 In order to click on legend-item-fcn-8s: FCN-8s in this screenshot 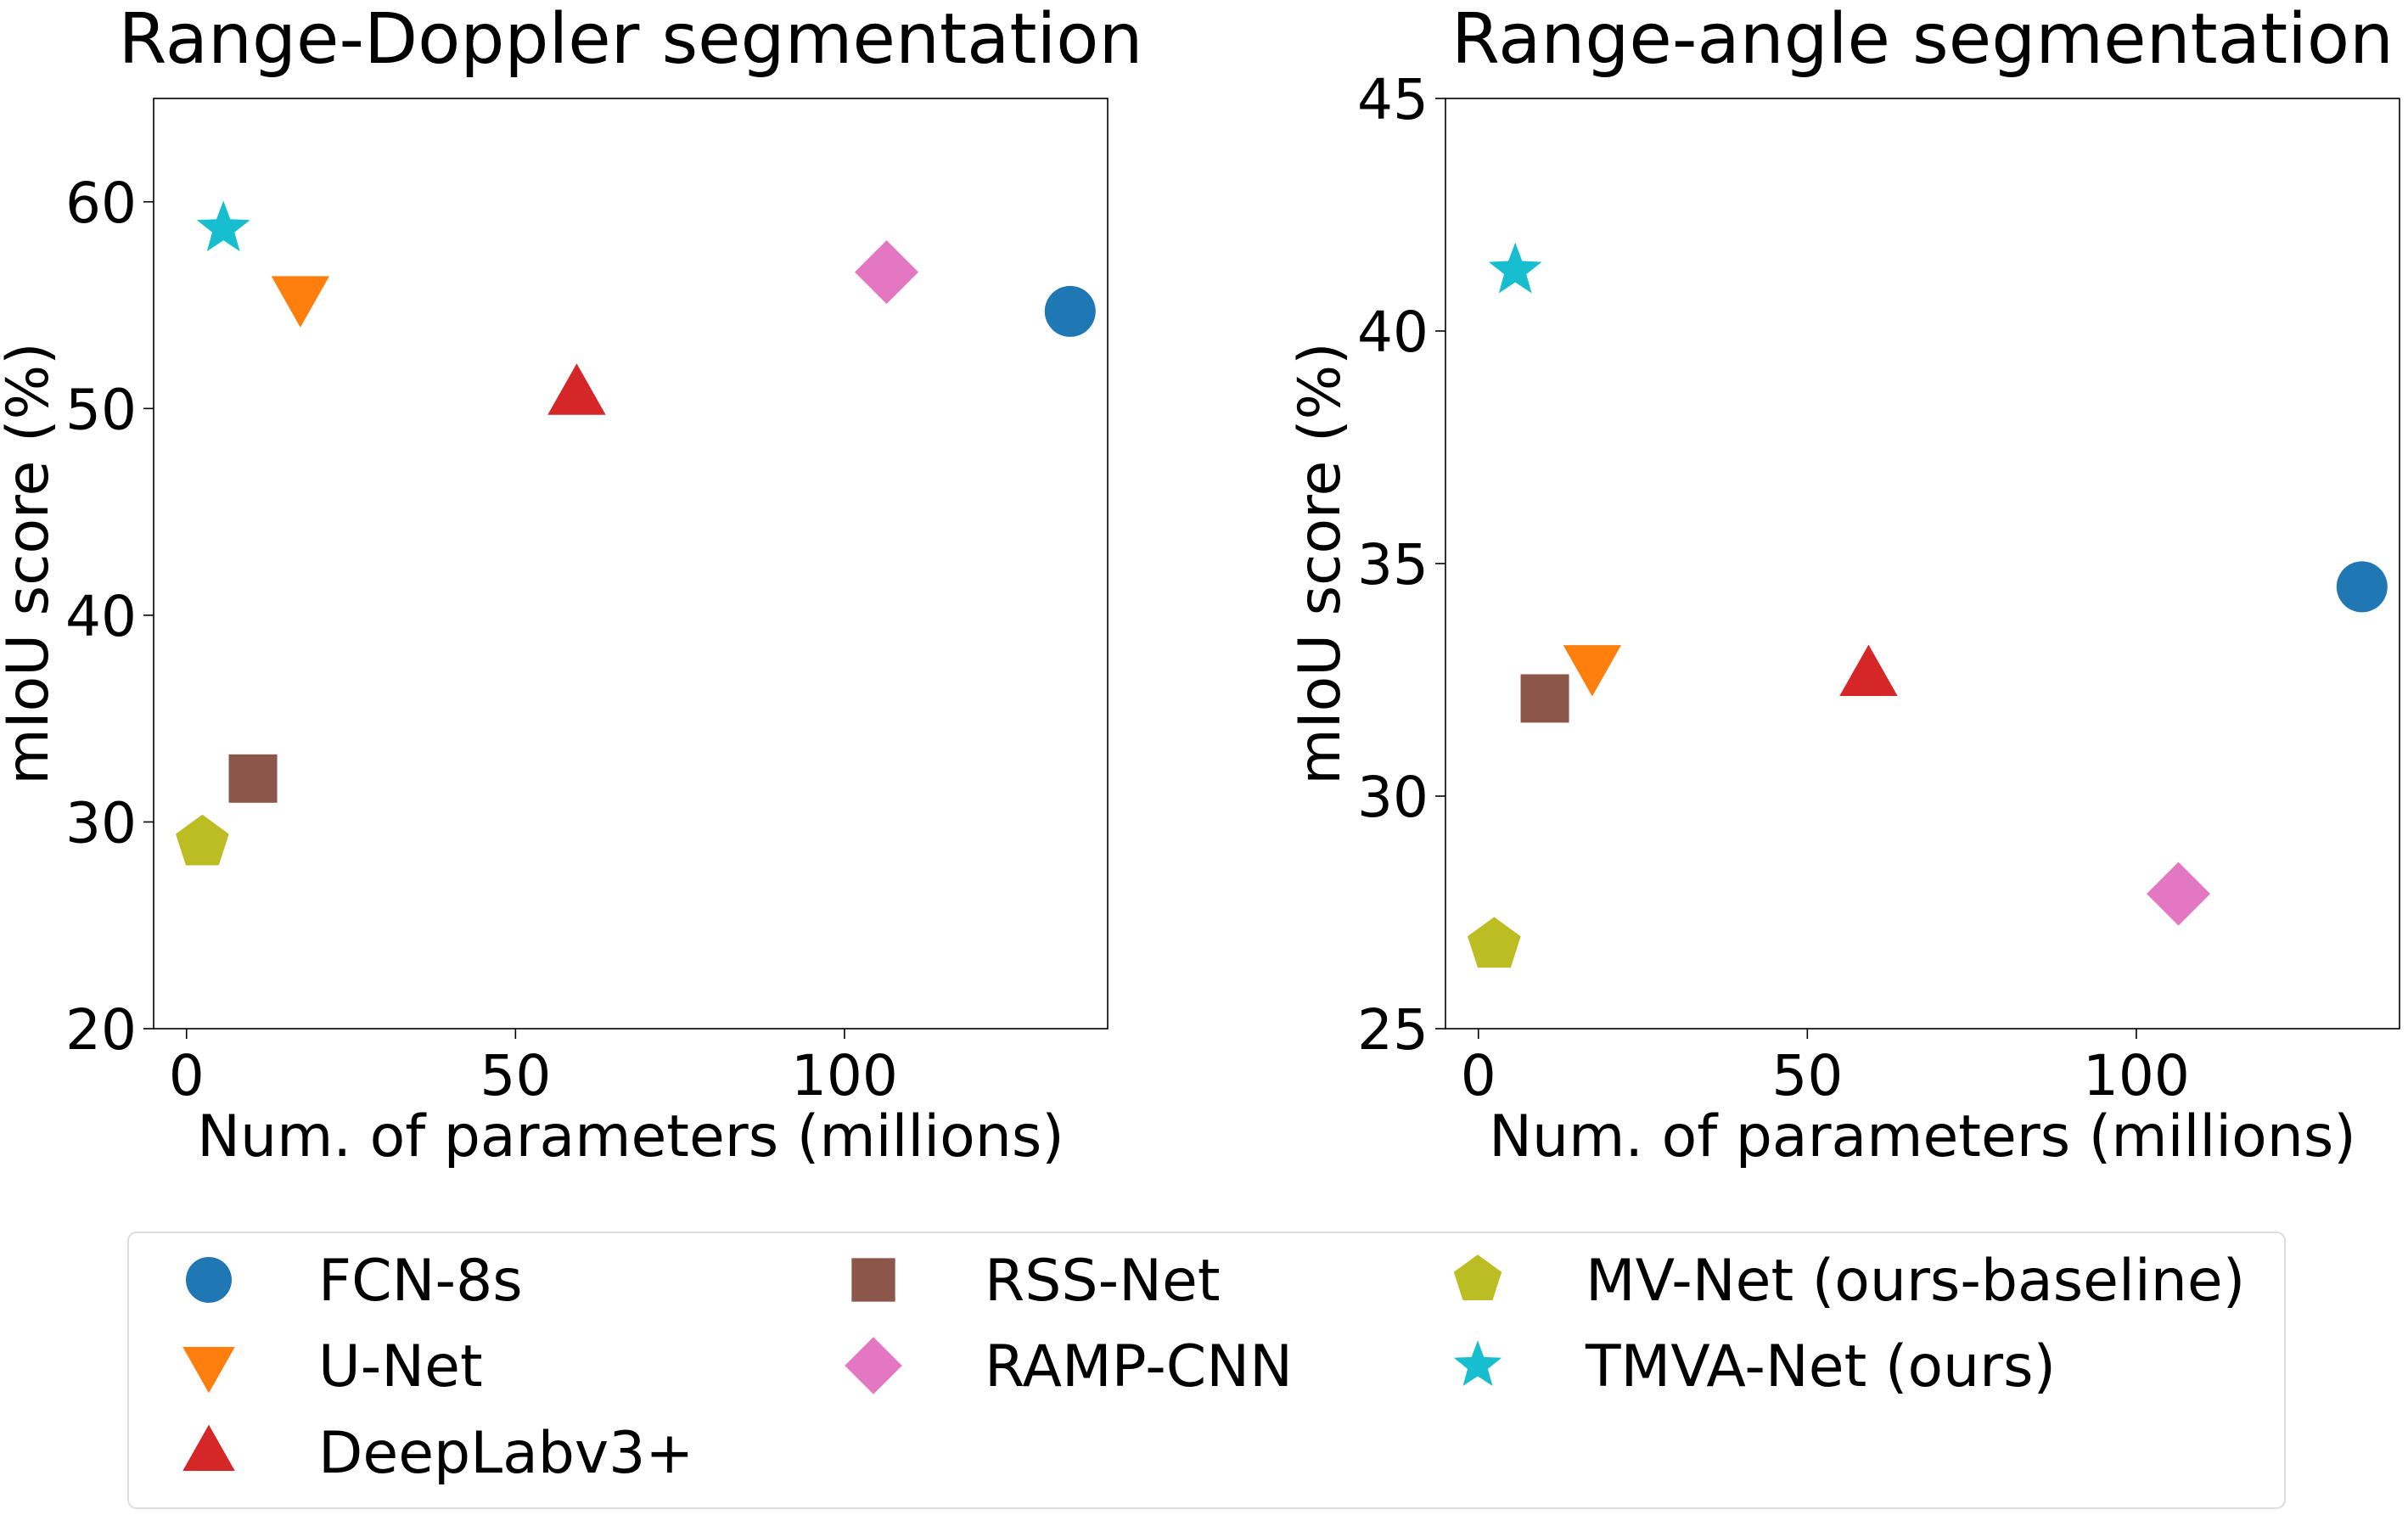, I will do `click(354, 1281)`.